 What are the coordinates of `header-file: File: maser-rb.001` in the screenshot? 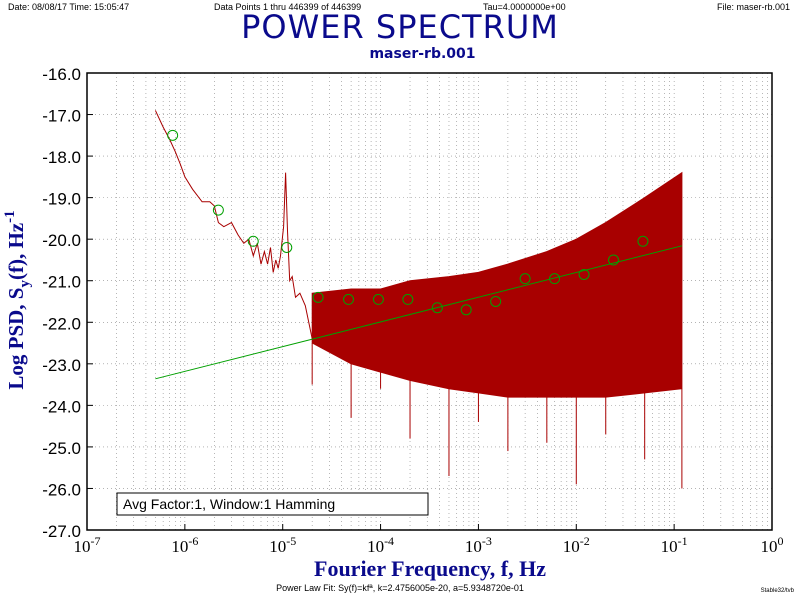 It's located at (753, 7).